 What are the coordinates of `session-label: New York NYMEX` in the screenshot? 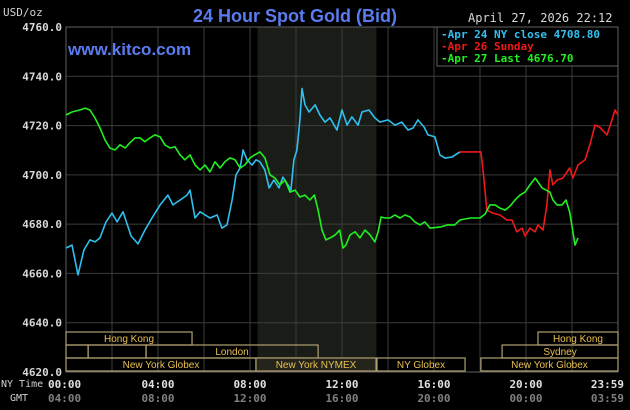 It's located at (316, 365).